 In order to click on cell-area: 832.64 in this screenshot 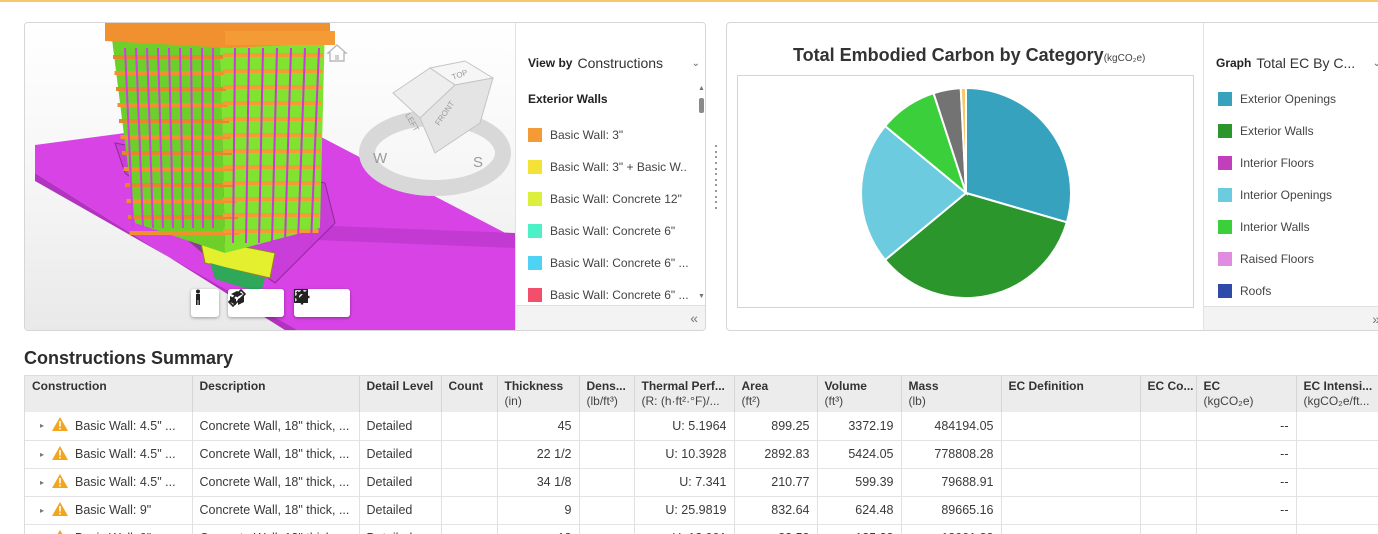, I will do `click(776, 510)`.